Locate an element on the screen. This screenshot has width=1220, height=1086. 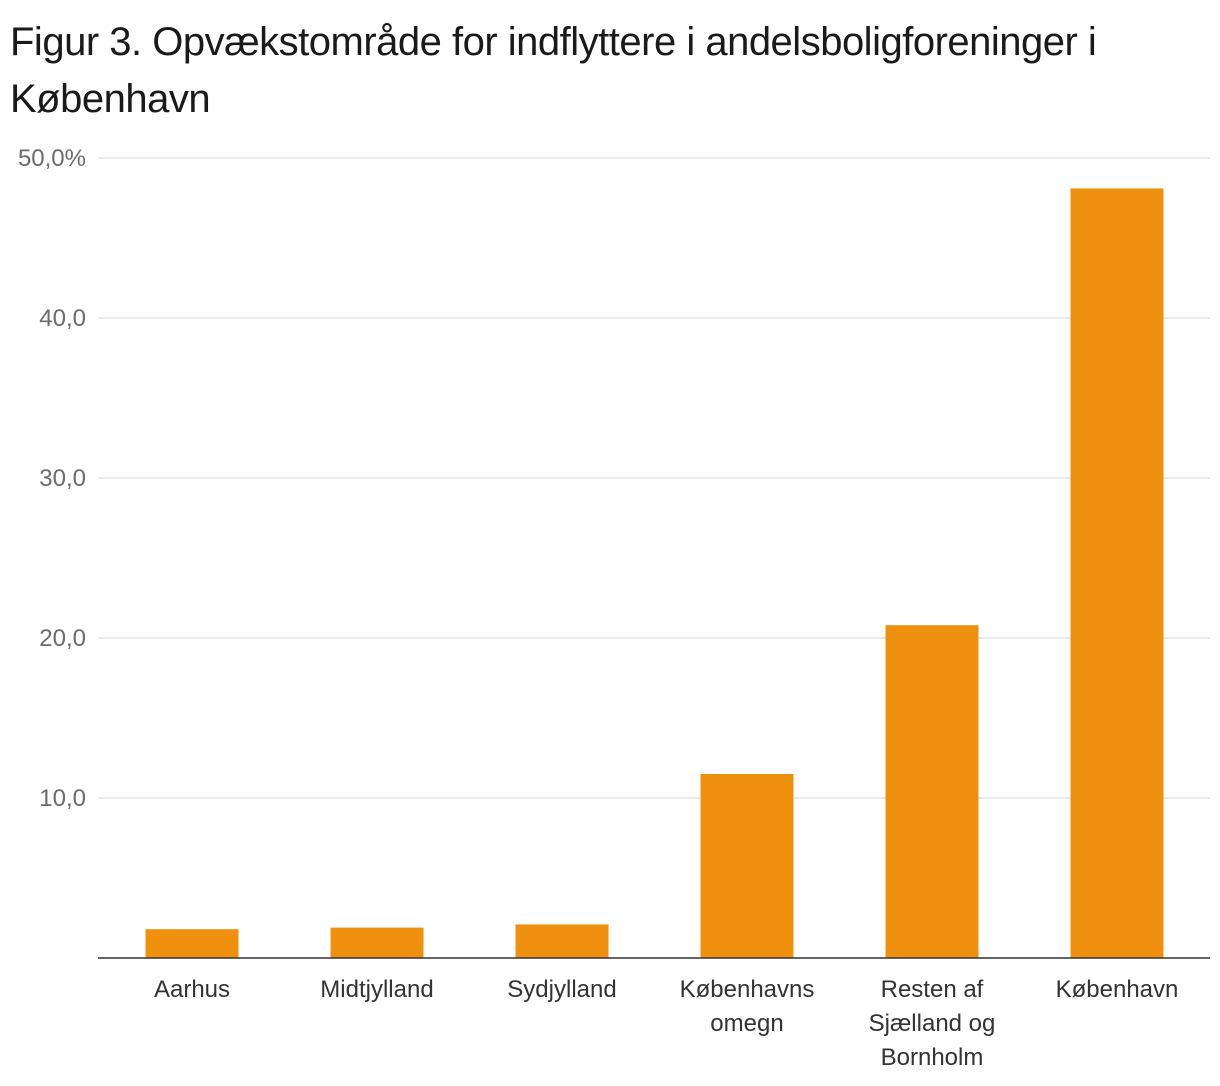
x-category-label-line: Midtjylland is located at coordinates (376, 989).